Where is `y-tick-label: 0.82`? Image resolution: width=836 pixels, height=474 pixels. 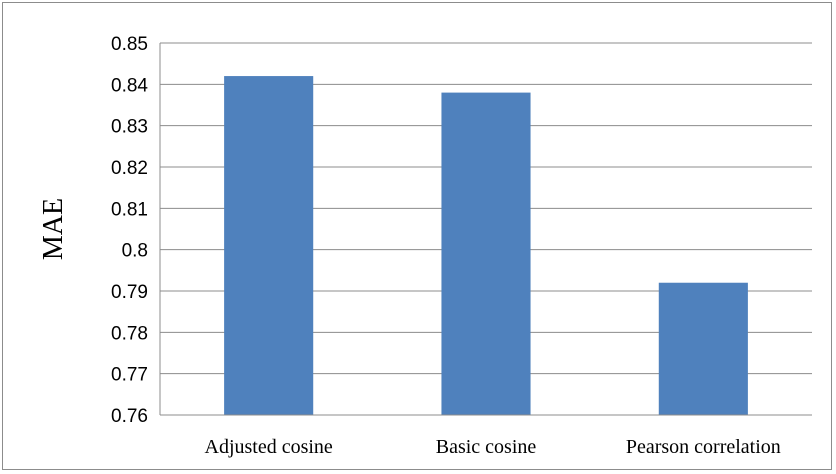
y-tick-label: 0.82 is located at coordinates (129, 168).